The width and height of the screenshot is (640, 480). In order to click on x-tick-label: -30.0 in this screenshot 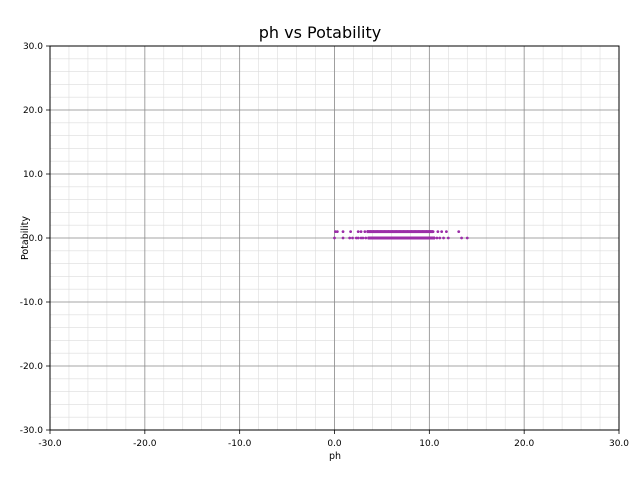, I will do `click(50, 444)`.